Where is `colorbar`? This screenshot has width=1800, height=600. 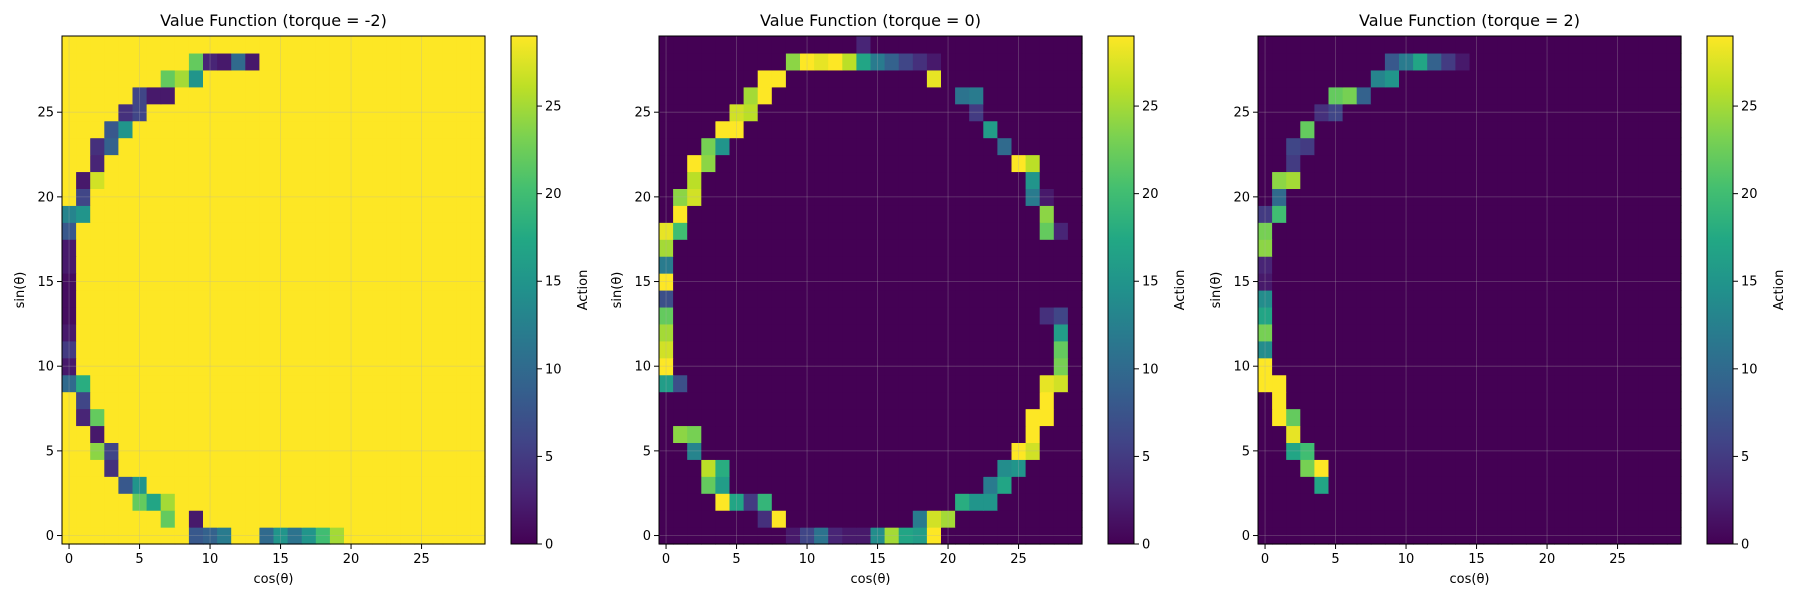
colorbar is located at coordinates (524, 290).